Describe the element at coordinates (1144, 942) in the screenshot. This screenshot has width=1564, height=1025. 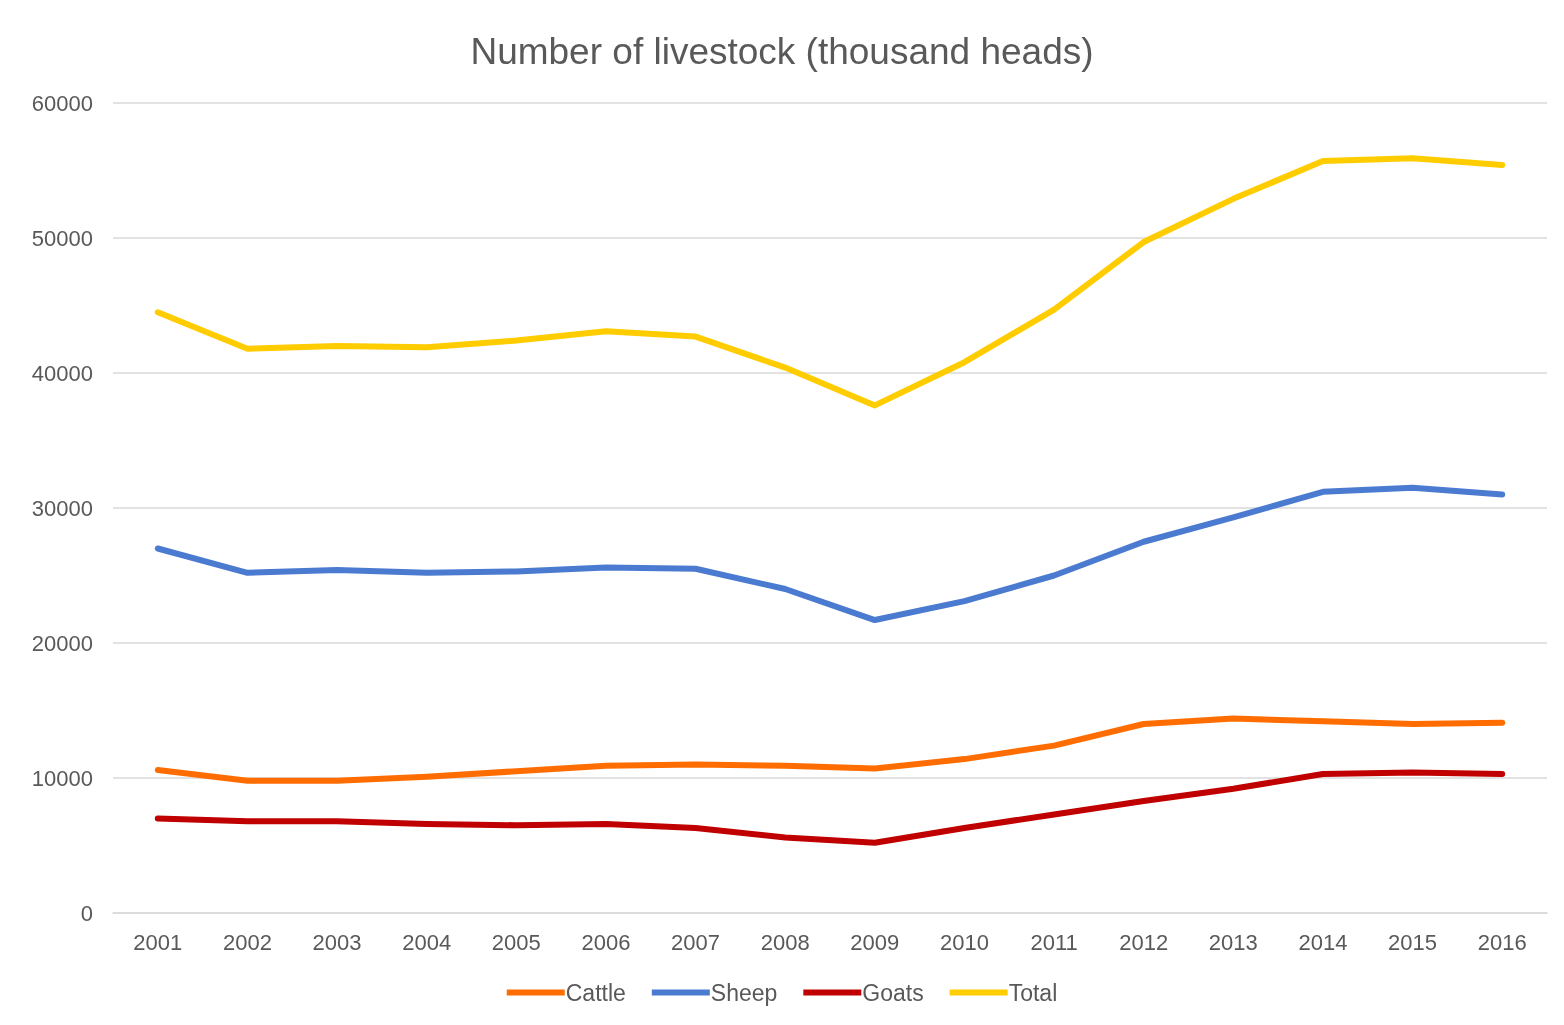
I see `x-tick-label: 2012` at that location.